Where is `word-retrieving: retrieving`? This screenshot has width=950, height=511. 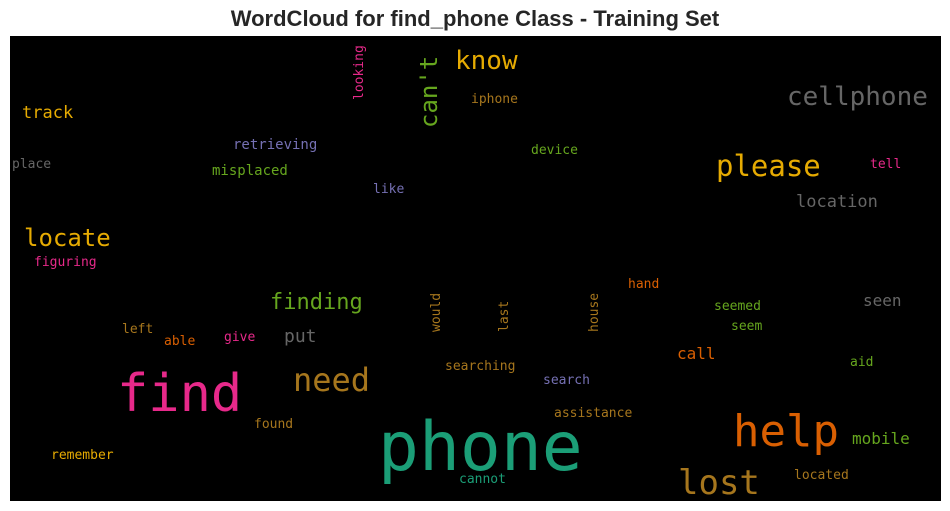 word-retrieving: retrieving is located at coordinates (275, 145).